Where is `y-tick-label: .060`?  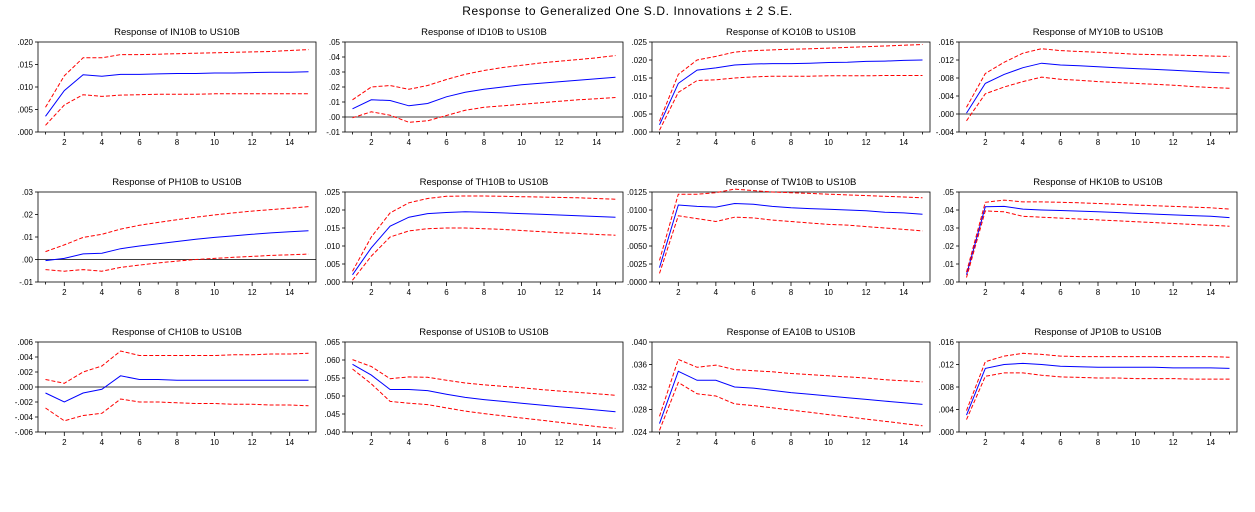
y-tick-label: .060 is located at coordinates (332, 360).